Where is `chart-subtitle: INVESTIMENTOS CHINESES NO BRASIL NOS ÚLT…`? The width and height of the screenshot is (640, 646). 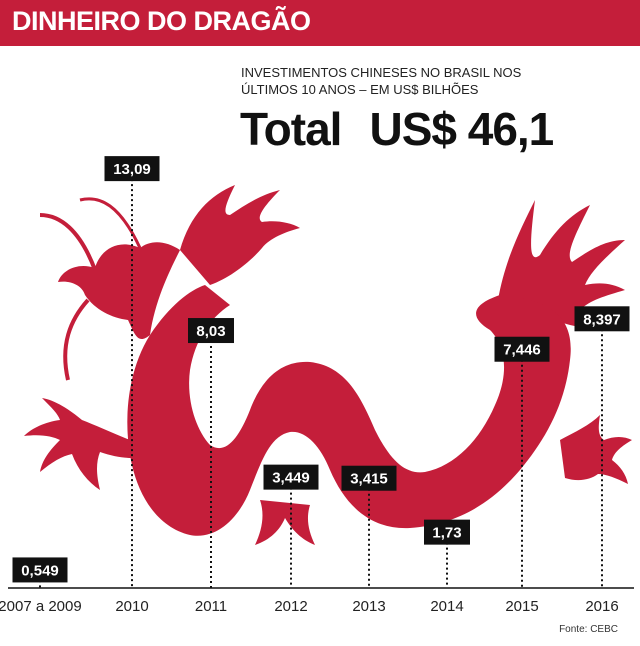
chart-subtitle: INVESTIMENTOS CHINESES NO BRASIL NOS ÚLT… is located at coordinates (381, 81).